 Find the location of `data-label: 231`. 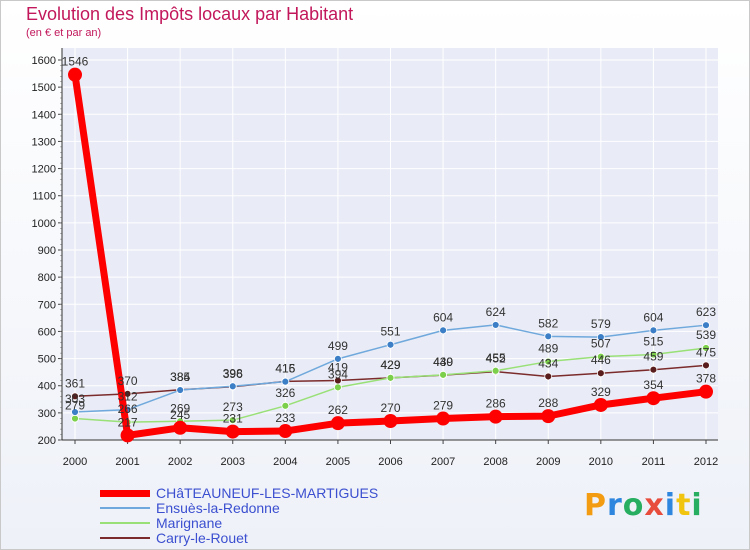

data-label: 231 is located at coordinates (233, 419).